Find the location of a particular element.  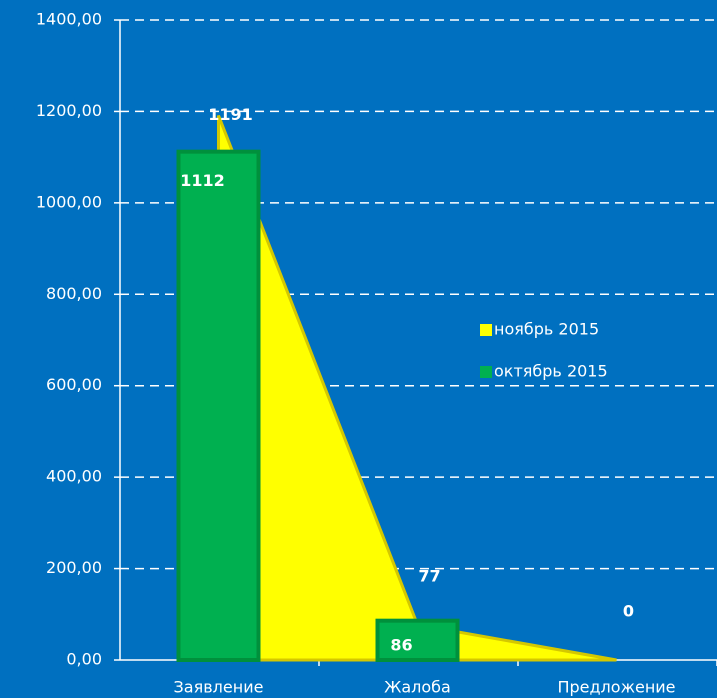

y-tick-label: 1200,00 is located at coordinates (69, 110).